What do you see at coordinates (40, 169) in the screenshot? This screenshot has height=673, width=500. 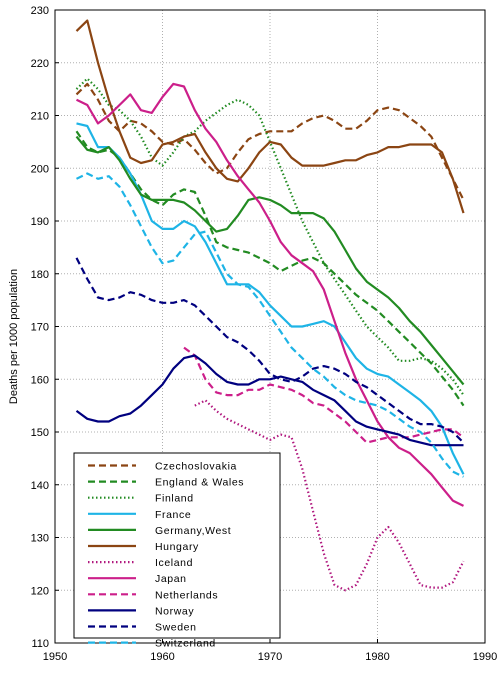 I see `y-tick-label: 200` at bounding box center [40, 169].